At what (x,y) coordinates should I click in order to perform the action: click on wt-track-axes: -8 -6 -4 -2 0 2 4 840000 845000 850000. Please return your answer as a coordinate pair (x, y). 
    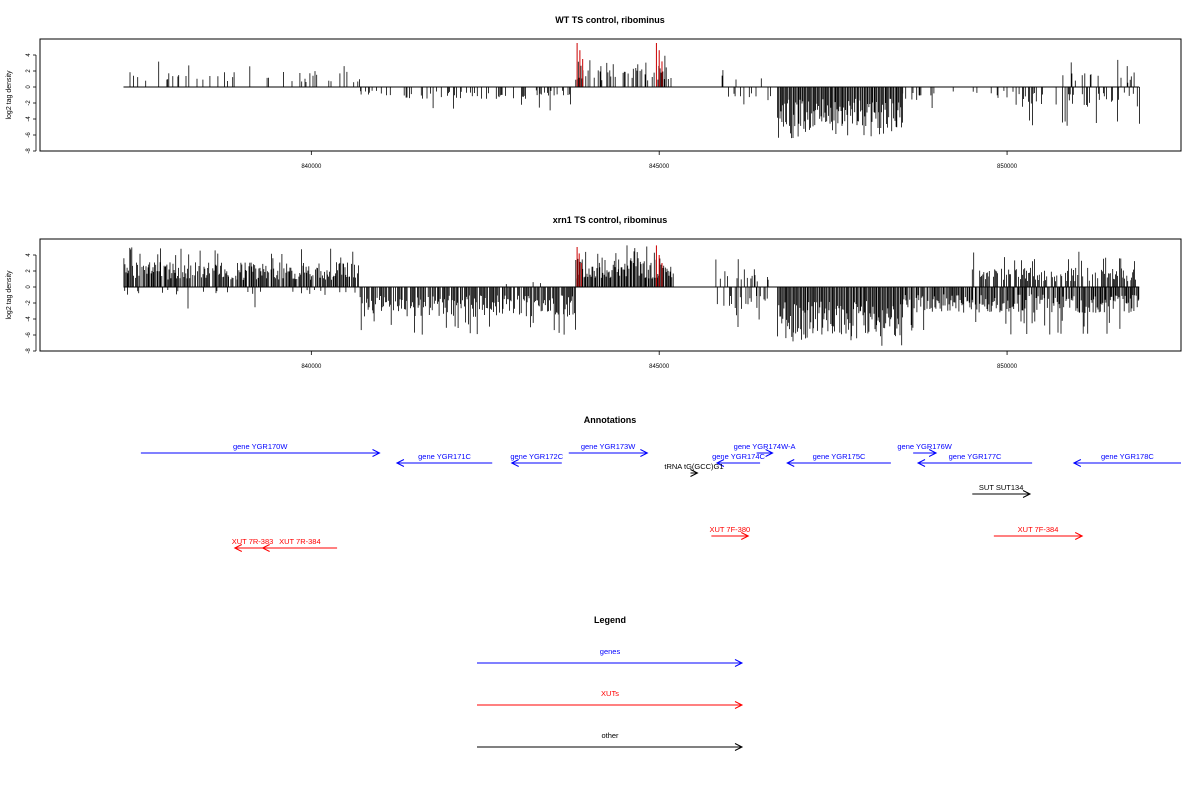
    Looking at the image, I should click on (583, 111).